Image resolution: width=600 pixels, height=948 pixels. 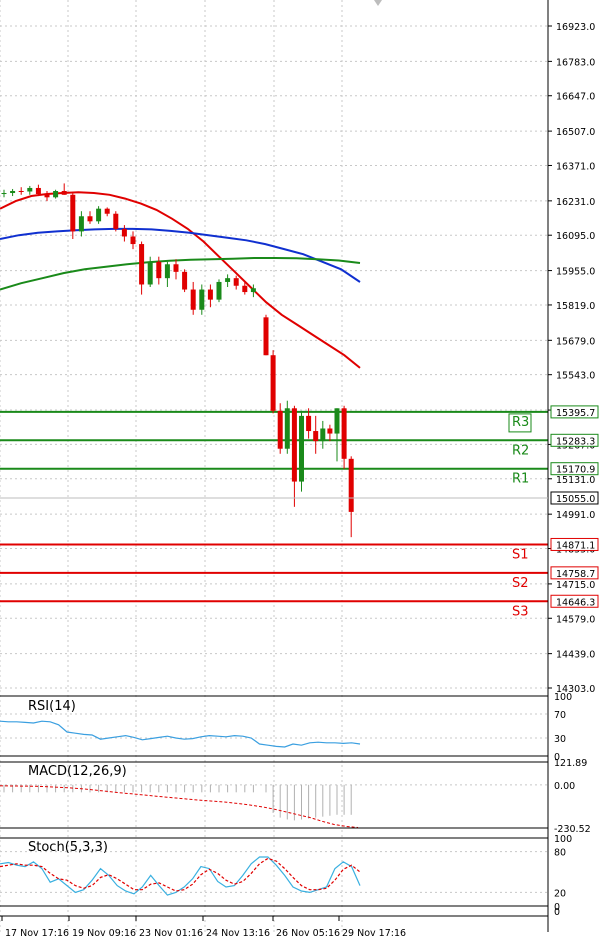 What do you see at coordinates (557, 757) in the screenshot?
I see `rsi-tick-label: 0` at bounding box center [557, 757].